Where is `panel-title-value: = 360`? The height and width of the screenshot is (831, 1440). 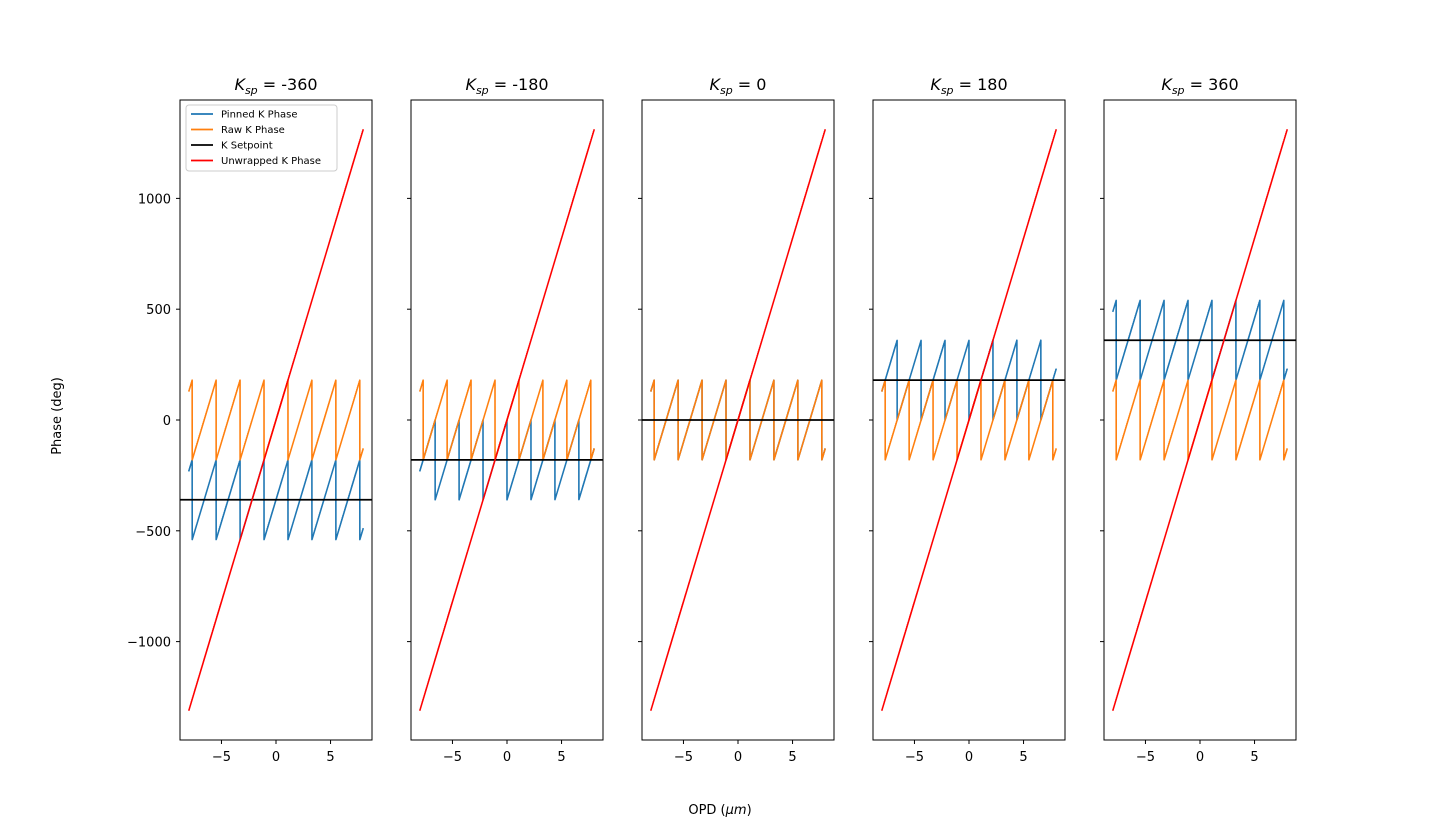
panel-title-value: = 360 is located at coordinates (1212, 84).